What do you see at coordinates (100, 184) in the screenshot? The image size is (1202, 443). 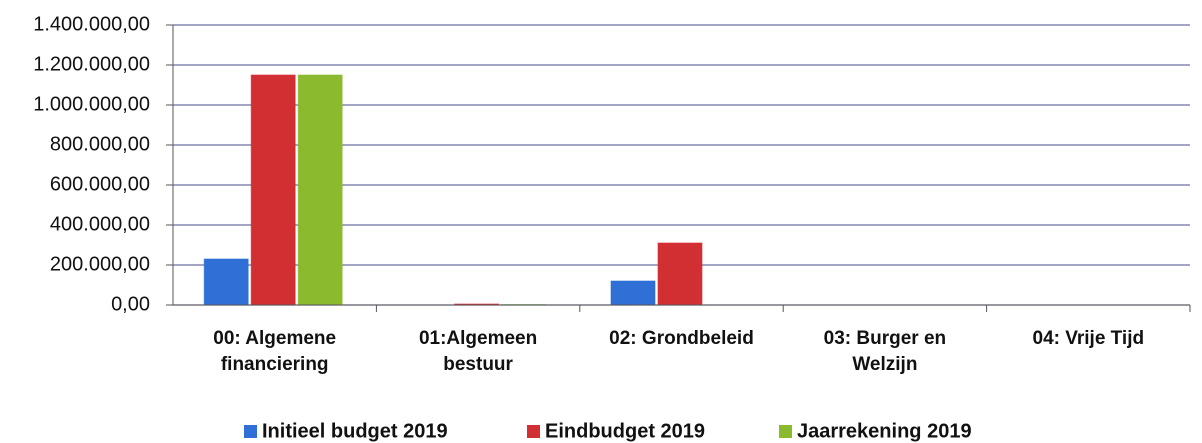 I see `y-tick-label: 600.000,00` at bounding box center [100, 184].